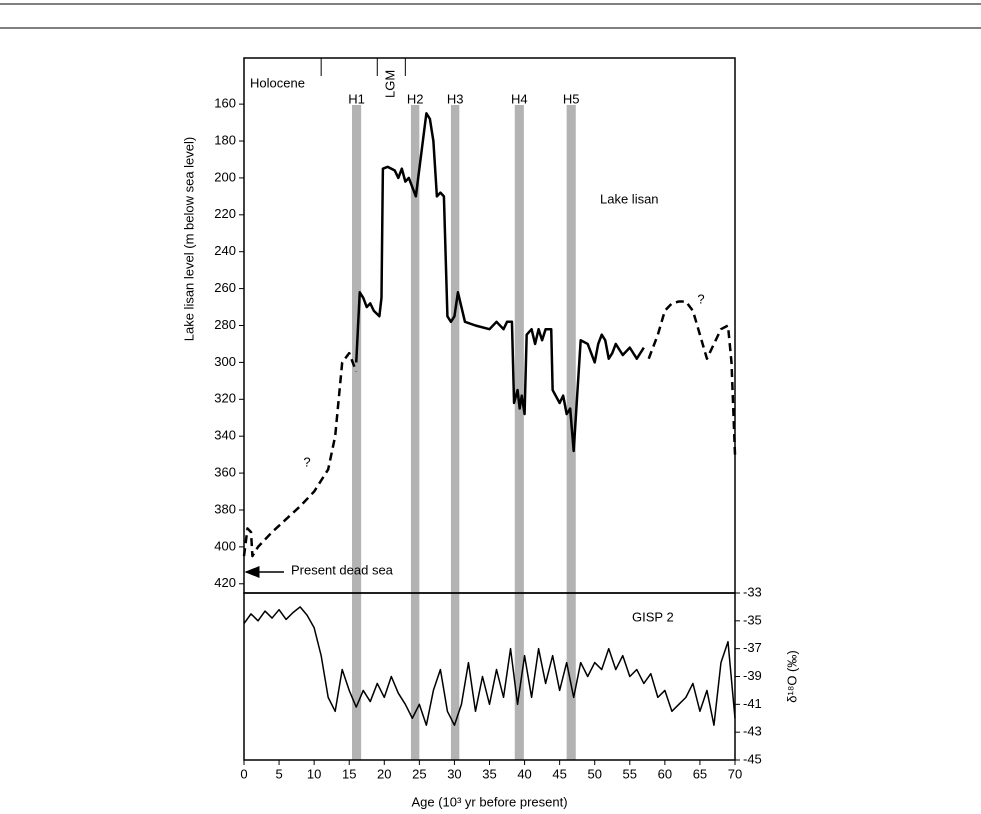 This screenshot has height=814, width=981. What do you see at coordinates (225, 472) in the screenshot?
I see `y-tick-label: 360` at bounding box center [225, 472].